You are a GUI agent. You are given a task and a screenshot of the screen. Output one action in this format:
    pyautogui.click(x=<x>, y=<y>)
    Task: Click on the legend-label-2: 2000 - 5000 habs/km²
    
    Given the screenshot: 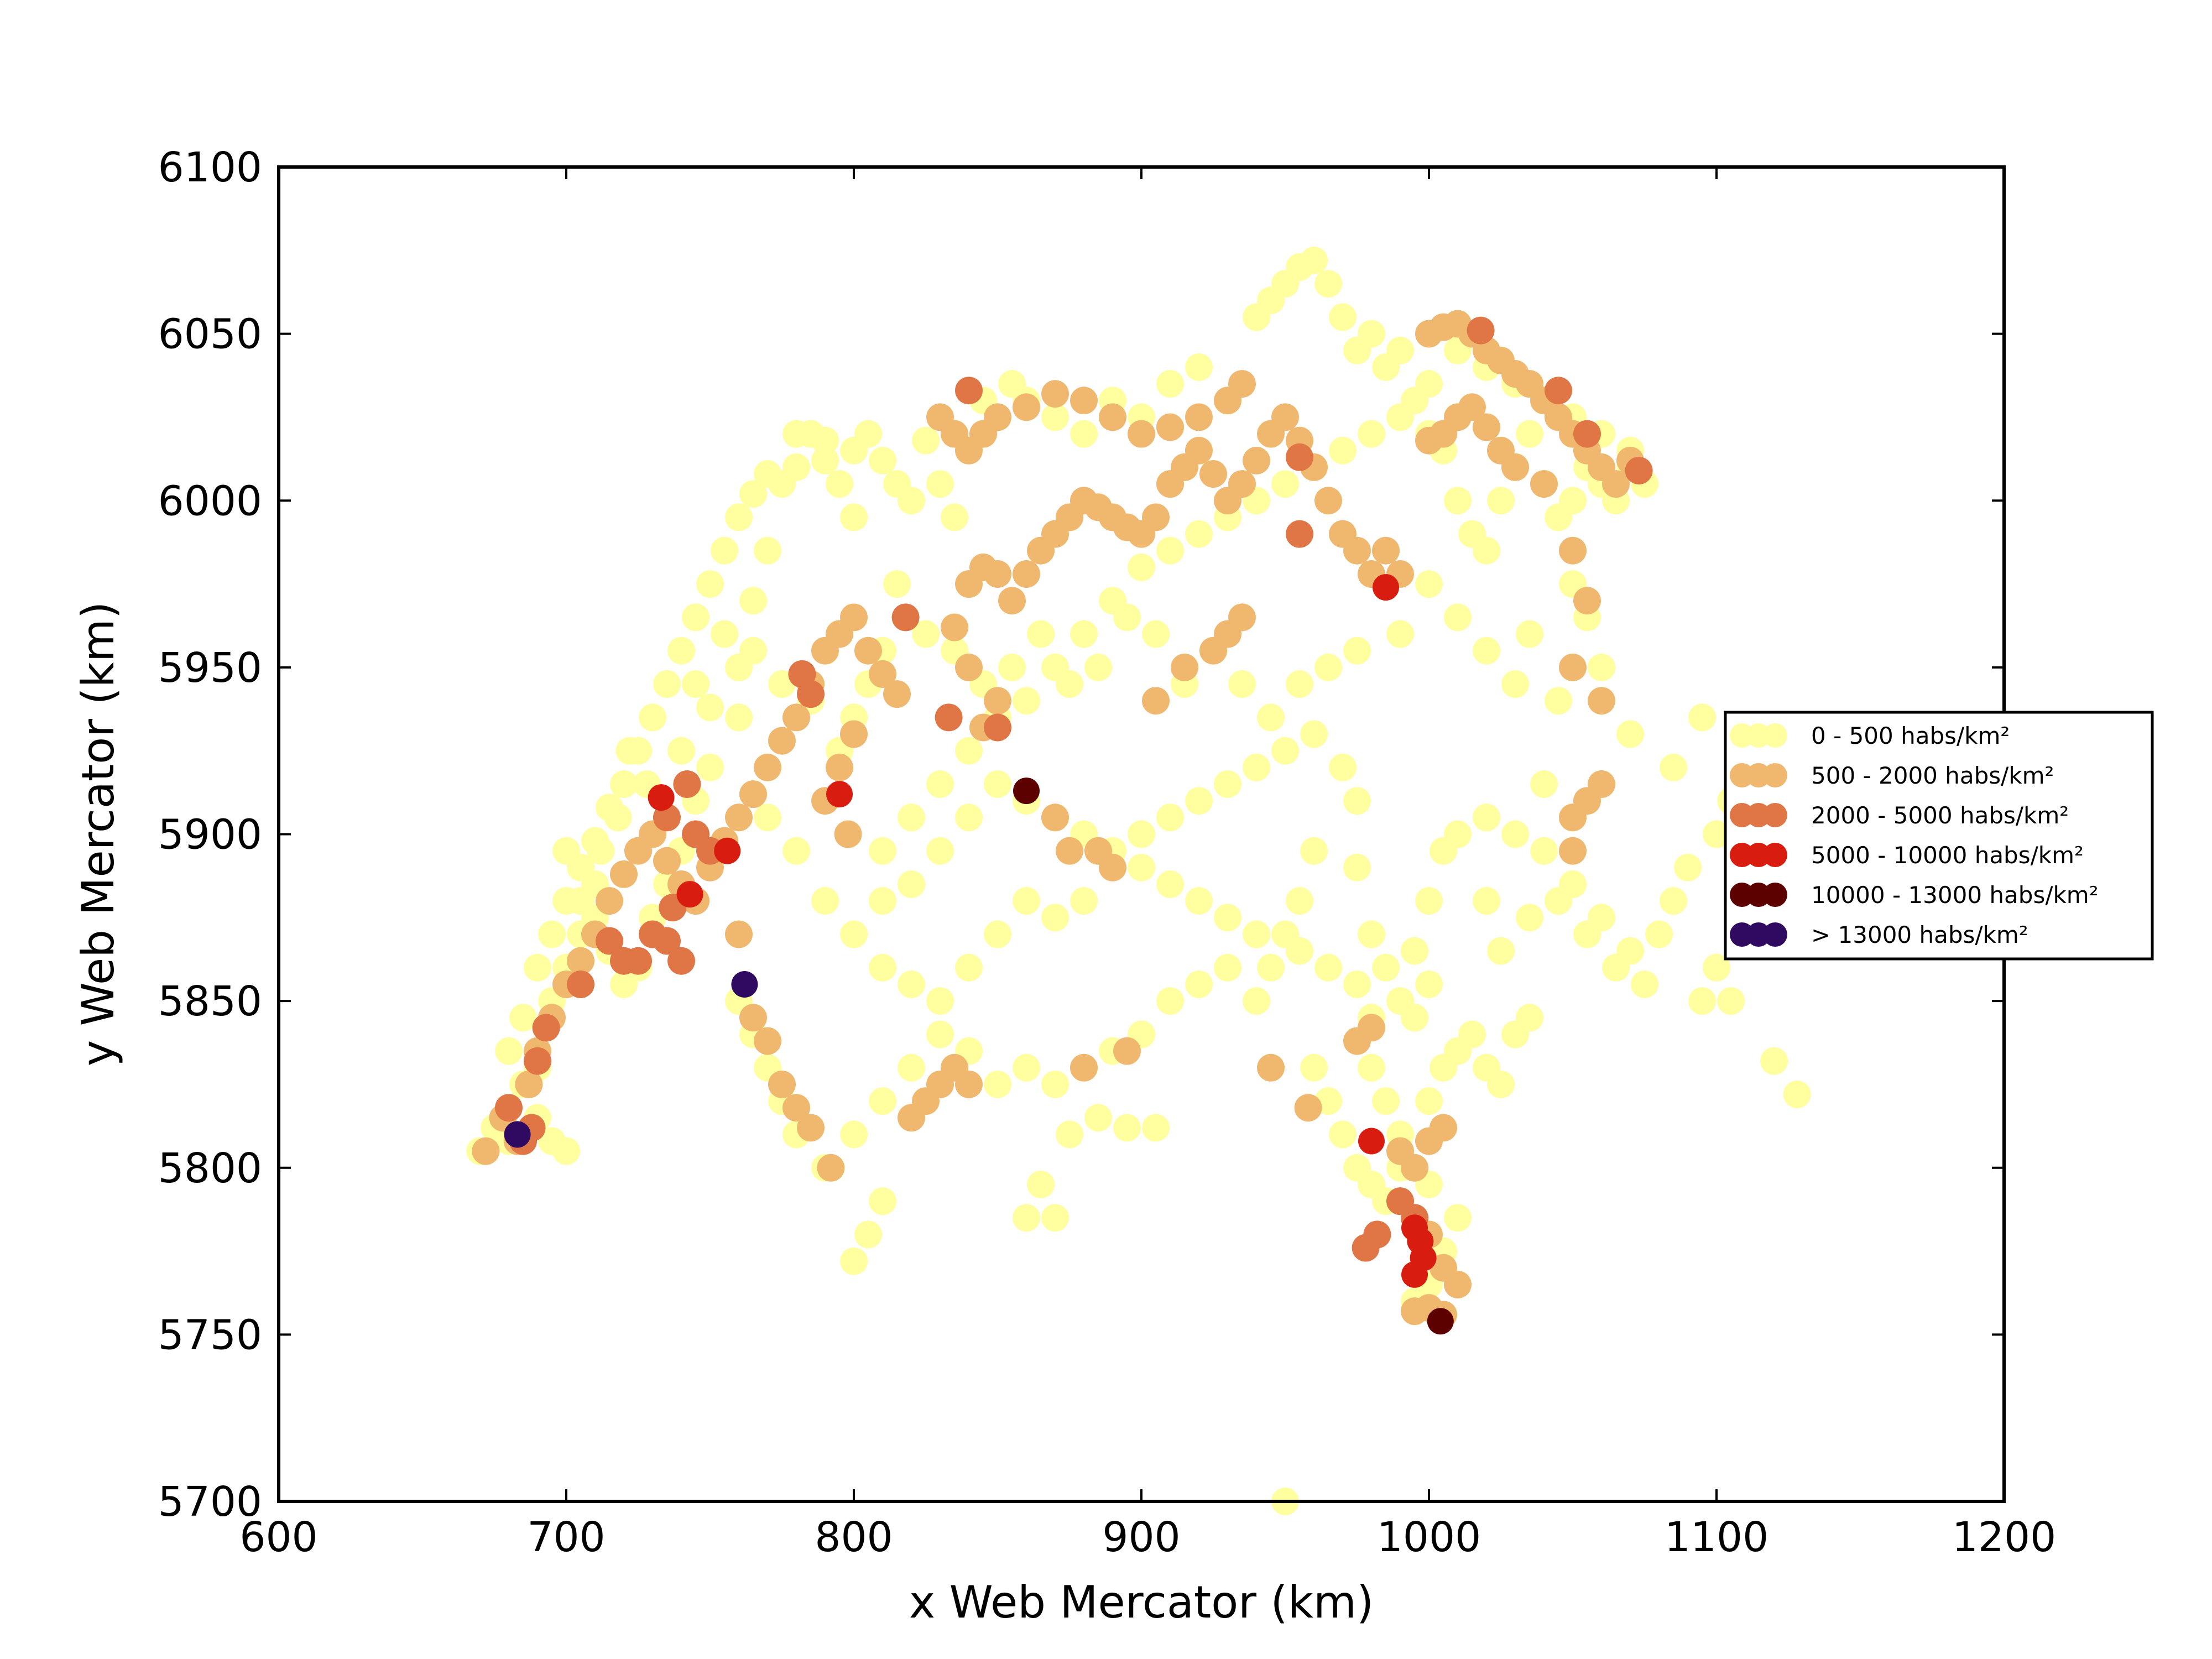 What is the action you would take?
    pyautogui.click(x=1940, y=816)
    